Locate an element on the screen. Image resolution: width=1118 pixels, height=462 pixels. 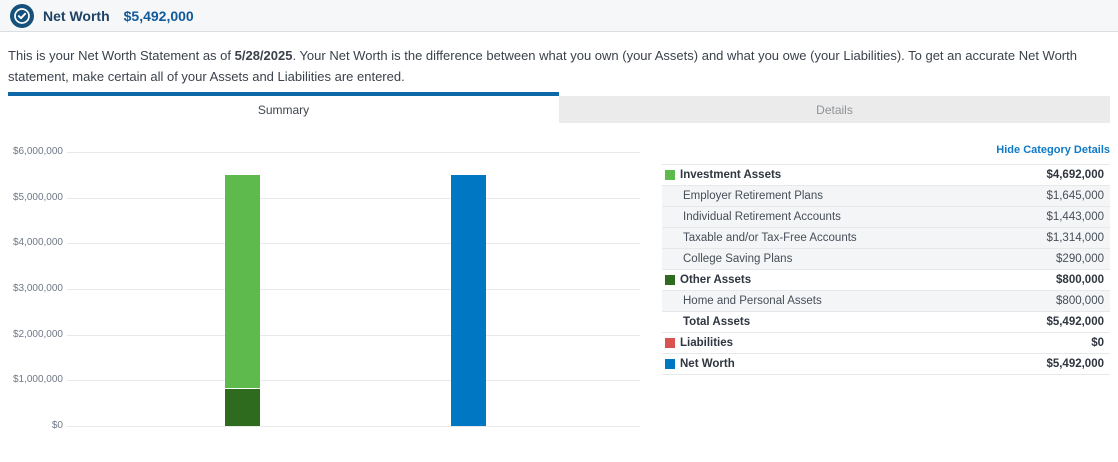
y-axis-tick-label: $2,000,000 is located at coordinates (37, 334).